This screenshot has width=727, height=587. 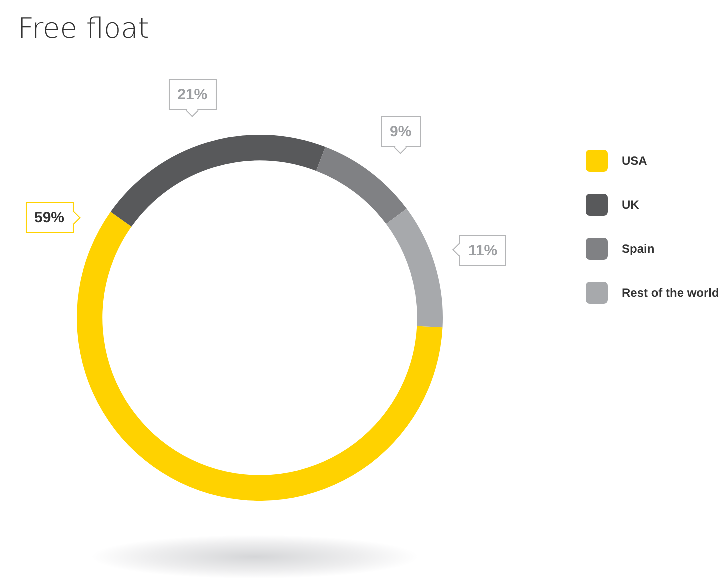 What do you see at coordinates (671, 293) in the screenshot?
I see `legend-label: Rest of the world` at bounding box center [671, 293].